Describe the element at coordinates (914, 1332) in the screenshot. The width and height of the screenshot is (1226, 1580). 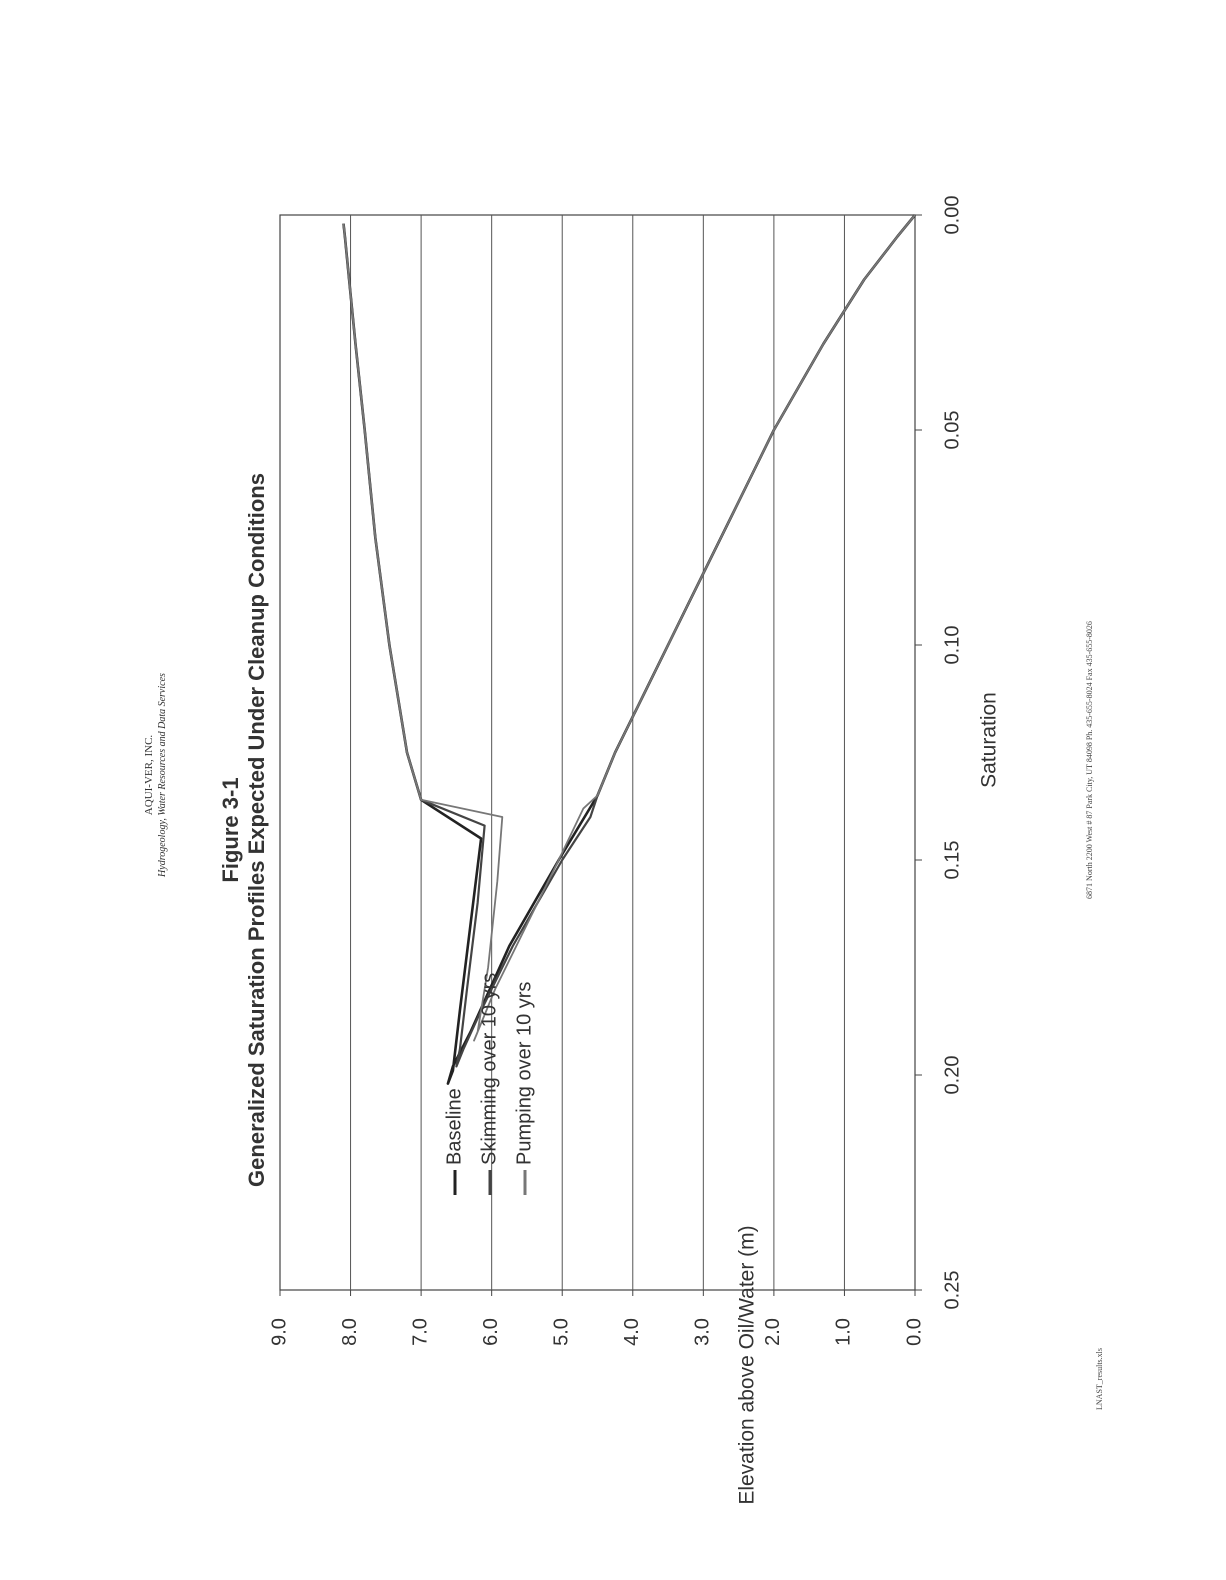
I see `y-tick-label: 0.0` at that location.